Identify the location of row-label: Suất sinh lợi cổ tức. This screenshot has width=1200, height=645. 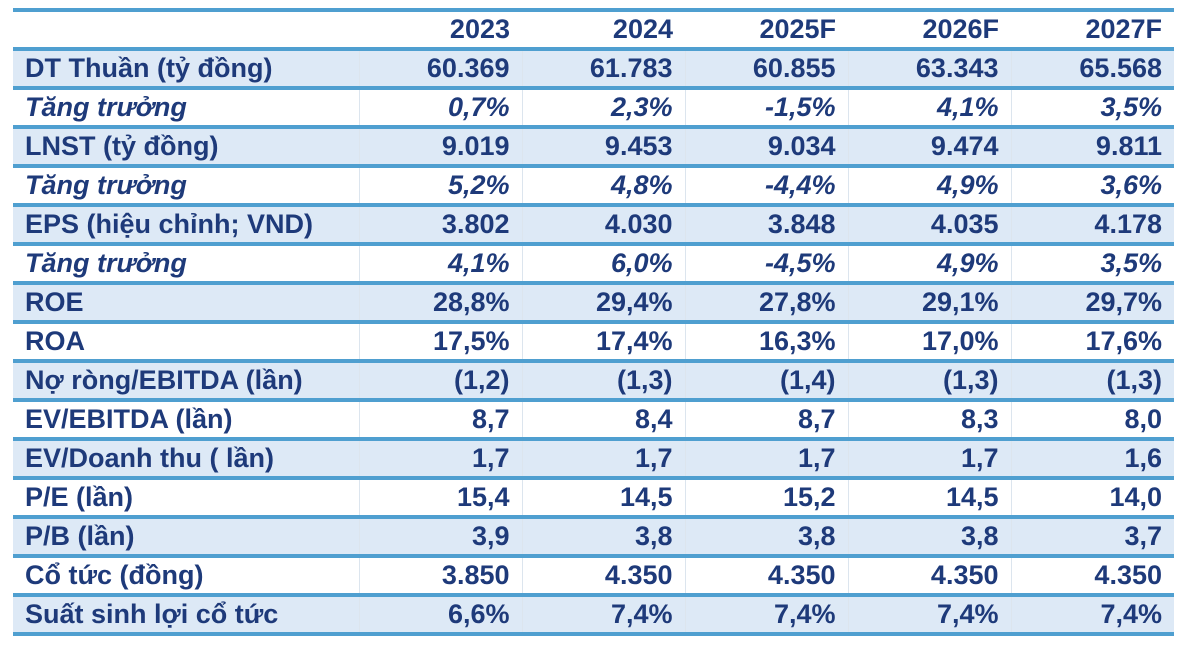
(152, 614).